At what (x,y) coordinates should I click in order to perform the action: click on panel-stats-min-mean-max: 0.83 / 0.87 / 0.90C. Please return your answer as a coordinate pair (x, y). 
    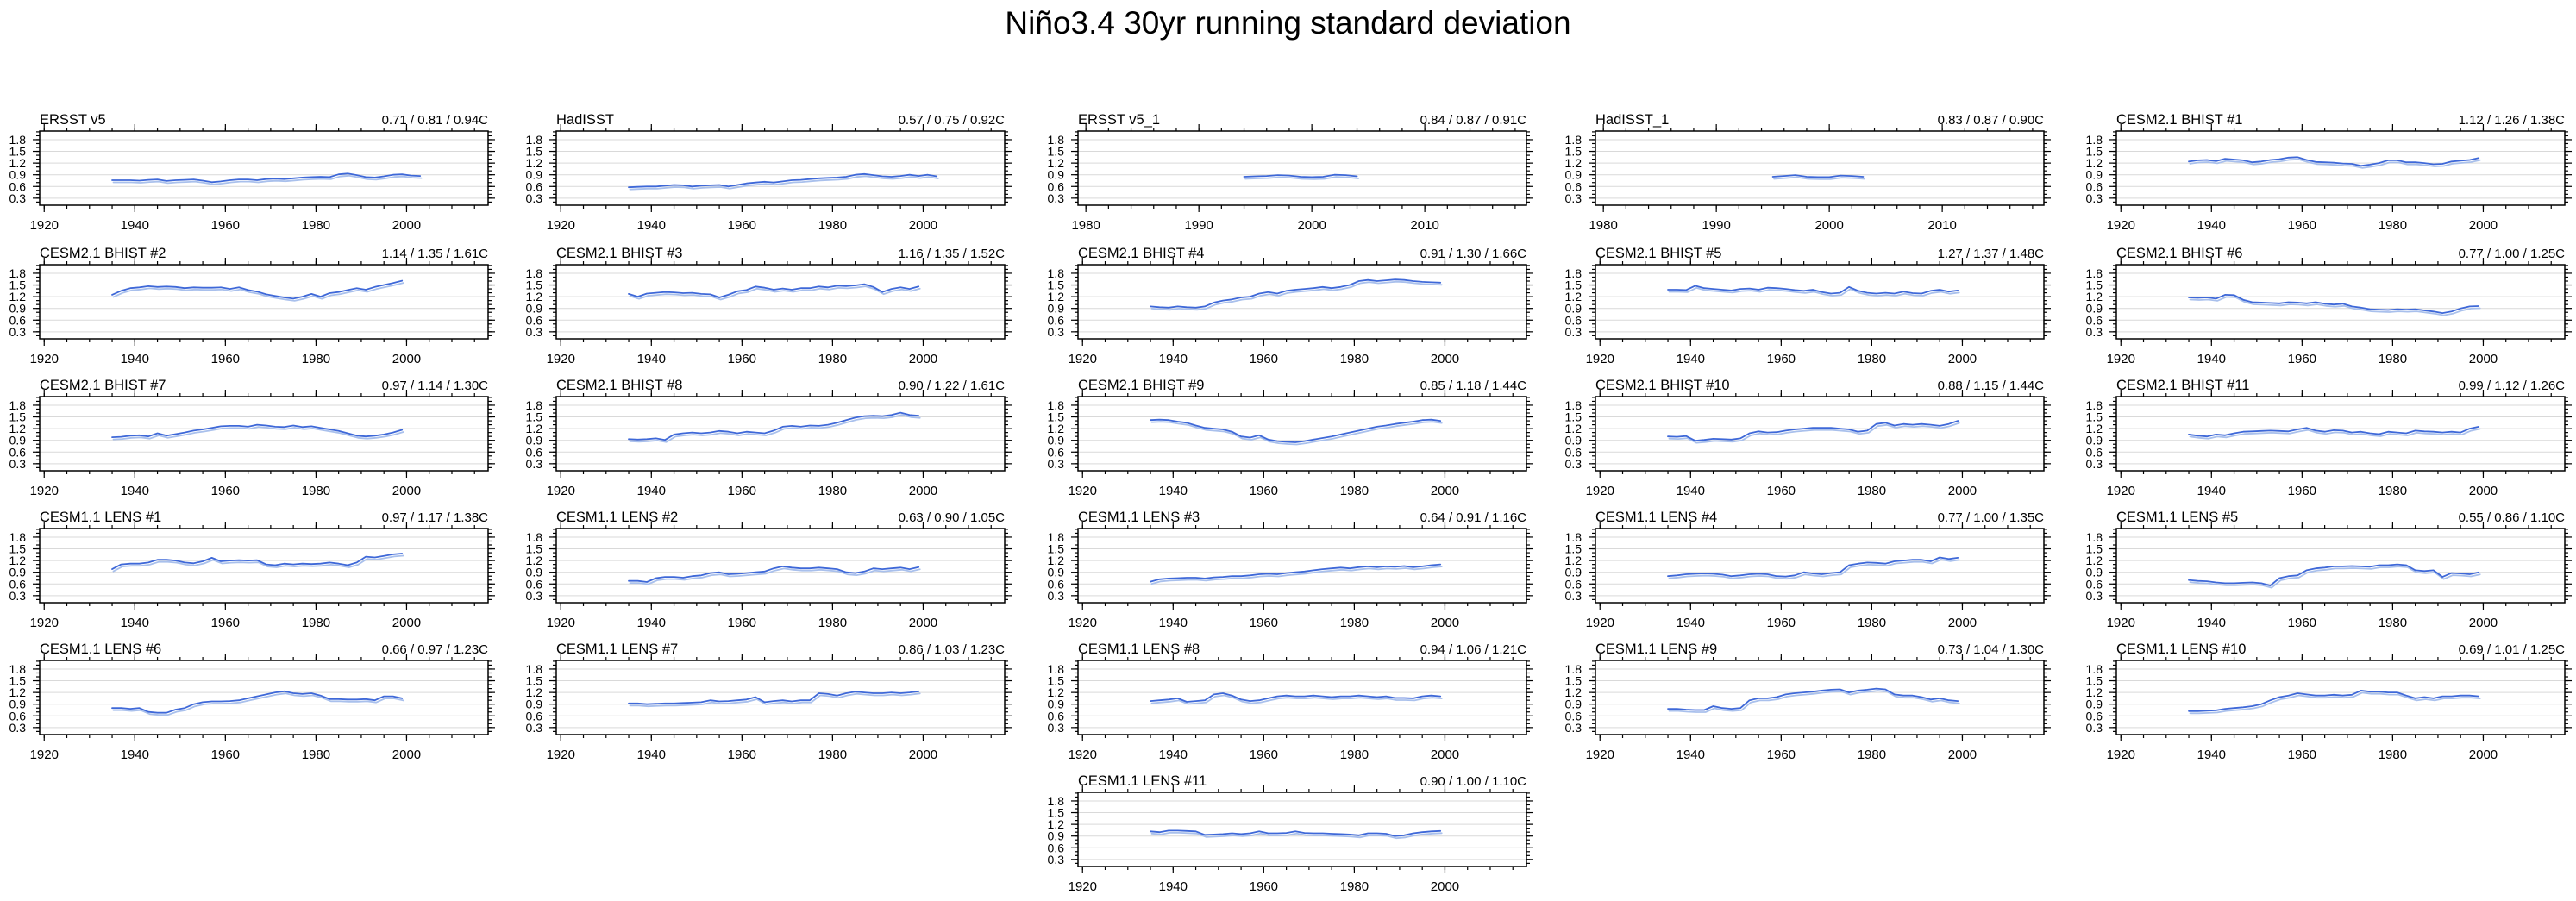
    Looking at the image, I should click on (1991, 121).